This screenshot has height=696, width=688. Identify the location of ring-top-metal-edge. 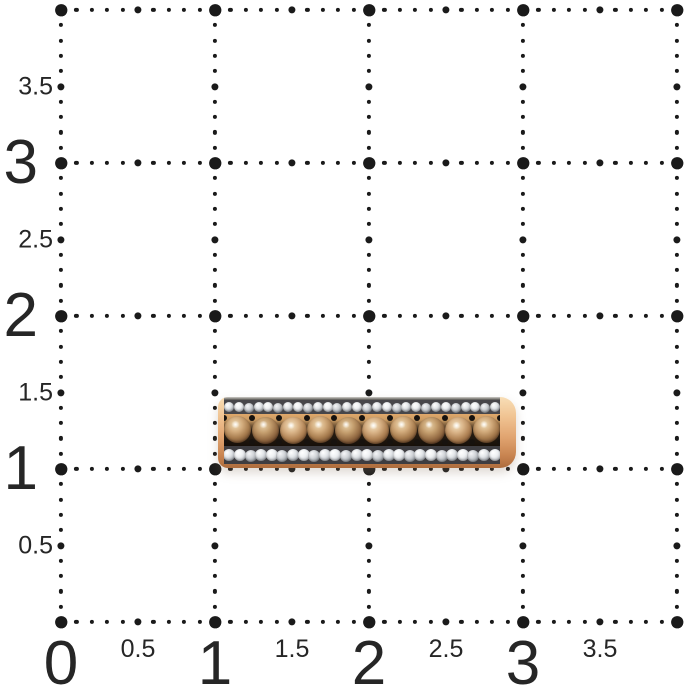
(362, 398).